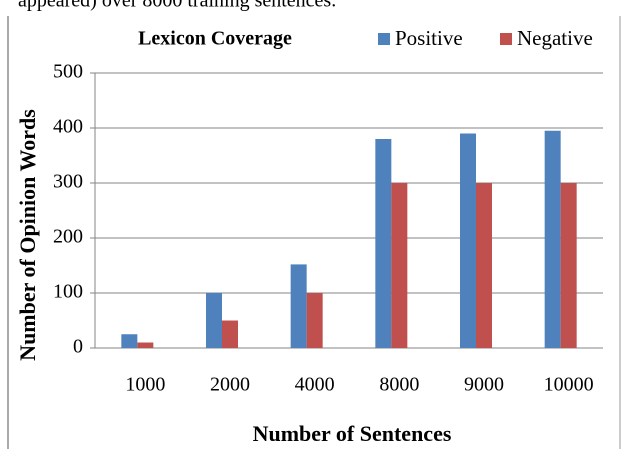 Image resolution: width=625 pixels, height=449 pixels. Describe the element at coordinates (569, 385) in the screenshot. I see `x-tick-label: 10000` at that location.